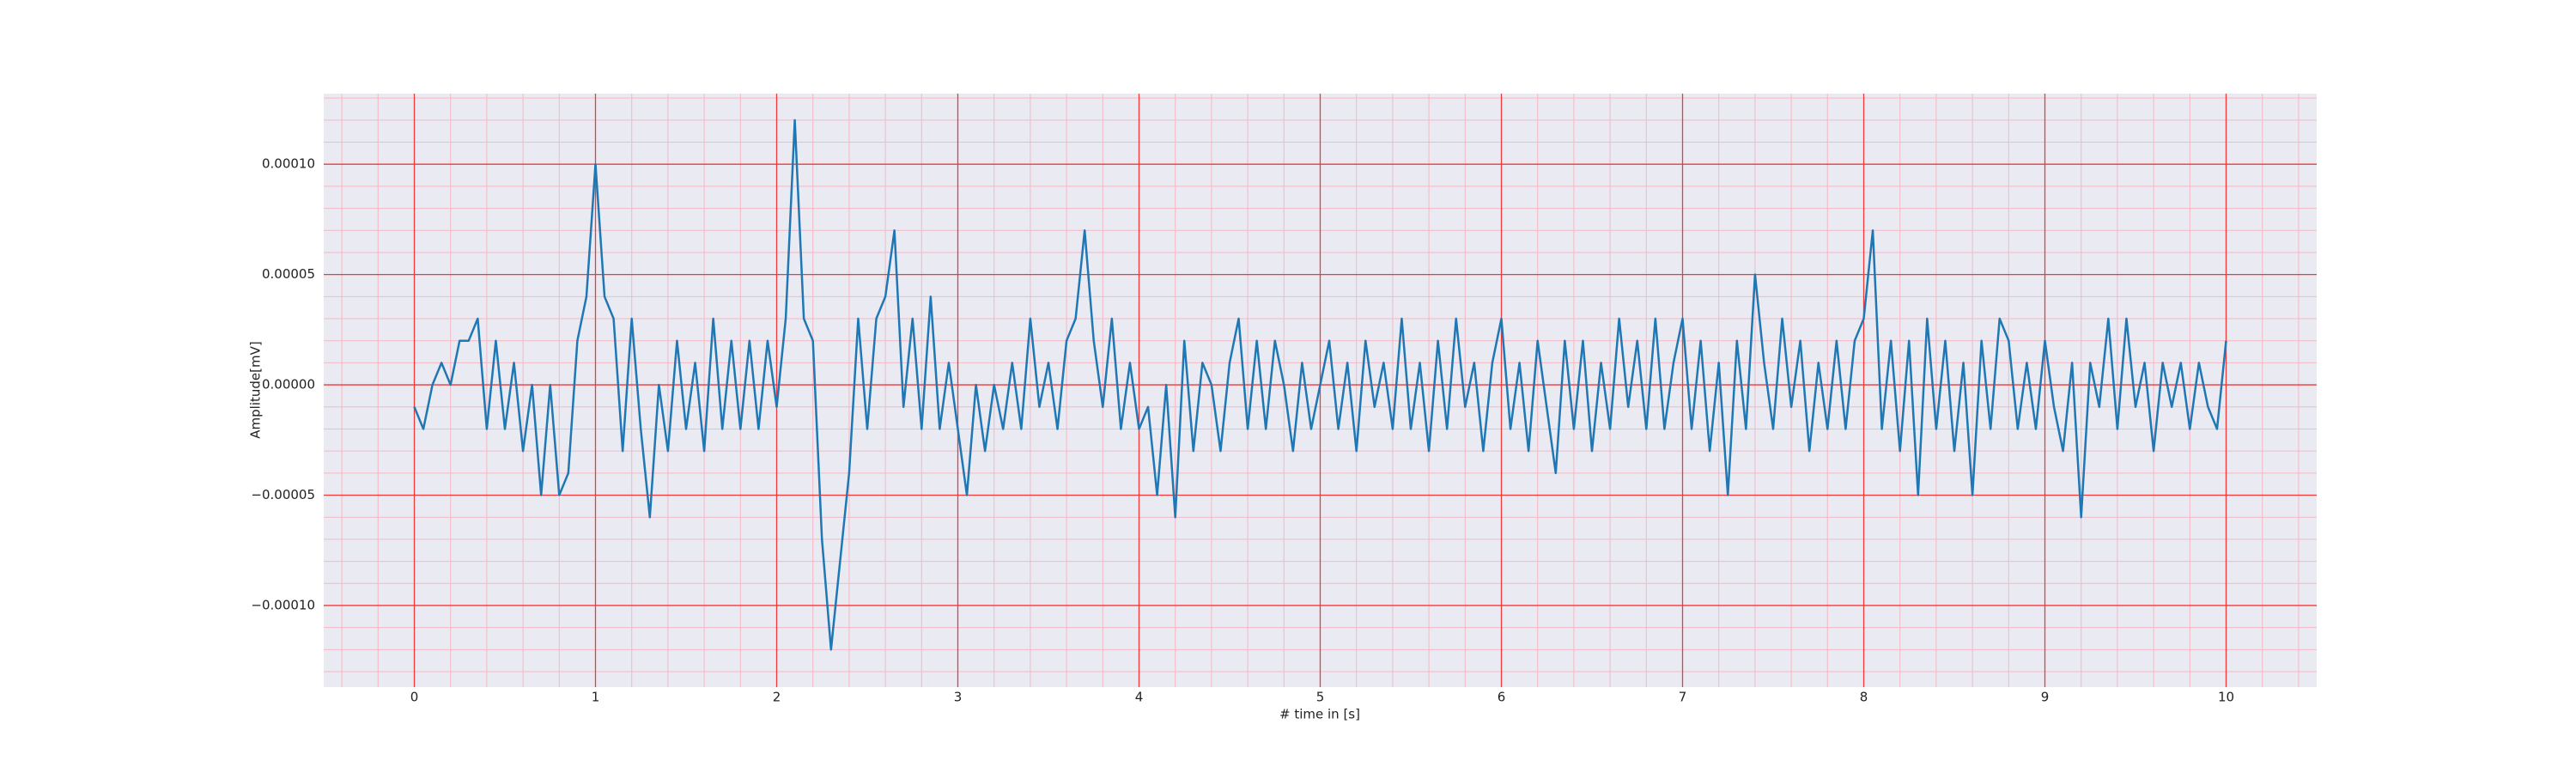 This screenshot has width=2576, height=773. Describe the element at coordinates (596, 697) in the screenshot. I see `x-tick-label: 1` at that location.